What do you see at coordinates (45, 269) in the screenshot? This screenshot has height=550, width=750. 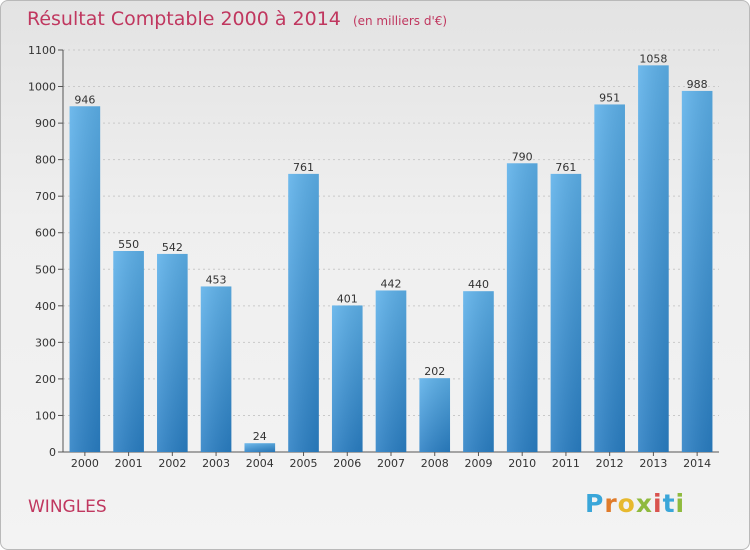 I see `y-tick-label: 500` at bounding box center [45, 269].